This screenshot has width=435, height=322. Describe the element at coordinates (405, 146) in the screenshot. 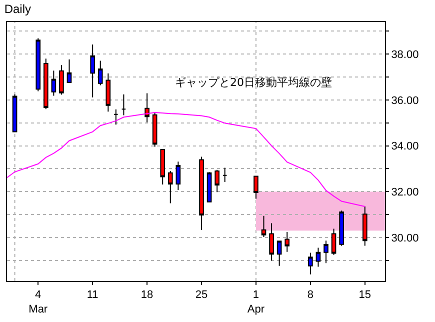

I see `y-tick-label: 34.00` at that location.